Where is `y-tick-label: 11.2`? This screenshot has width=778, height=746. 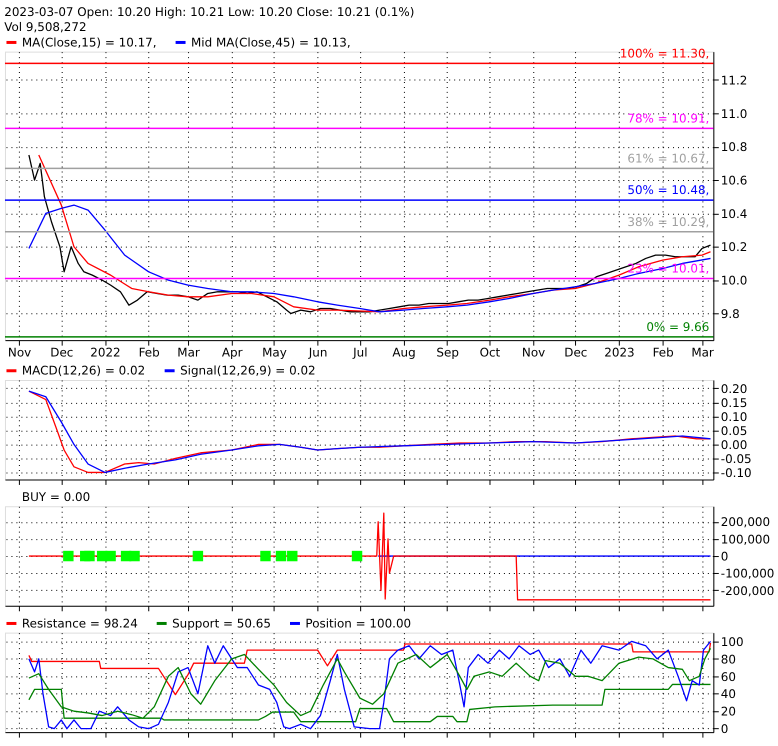 y-tick-label: 11.2 is located at coordinates (734, 80).